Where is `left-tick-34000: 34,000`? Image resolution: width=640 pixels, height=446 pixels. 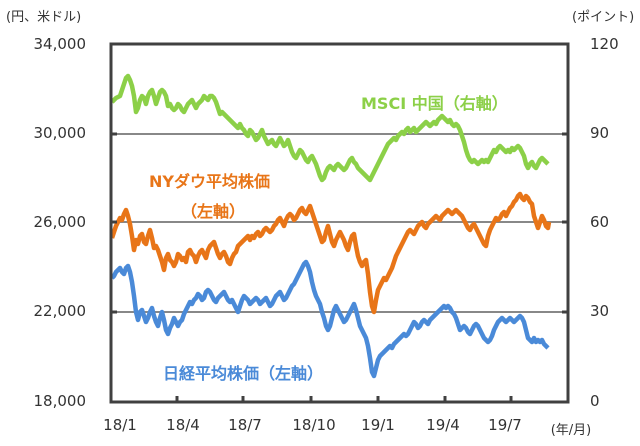 left-tick-34000: 34,000 is located at coordinates (60, 44).